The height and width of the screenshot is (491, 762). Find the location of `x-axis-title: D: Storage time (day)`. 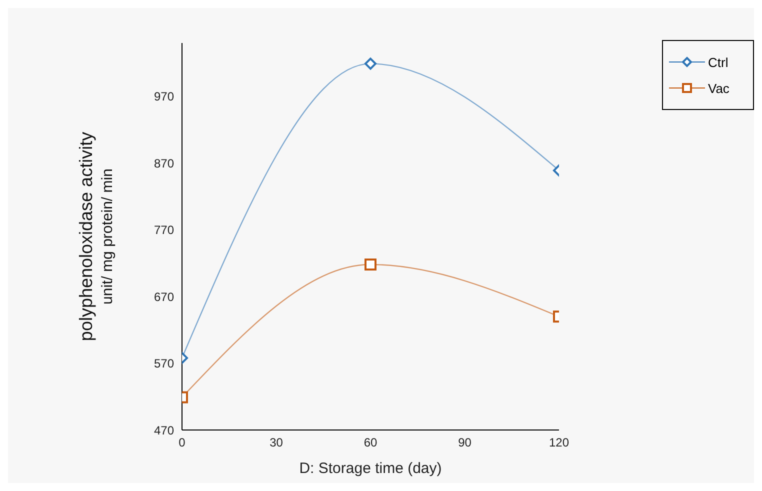

x-axis-title: D: Storage time (day) is located at coordinates (370, 468).